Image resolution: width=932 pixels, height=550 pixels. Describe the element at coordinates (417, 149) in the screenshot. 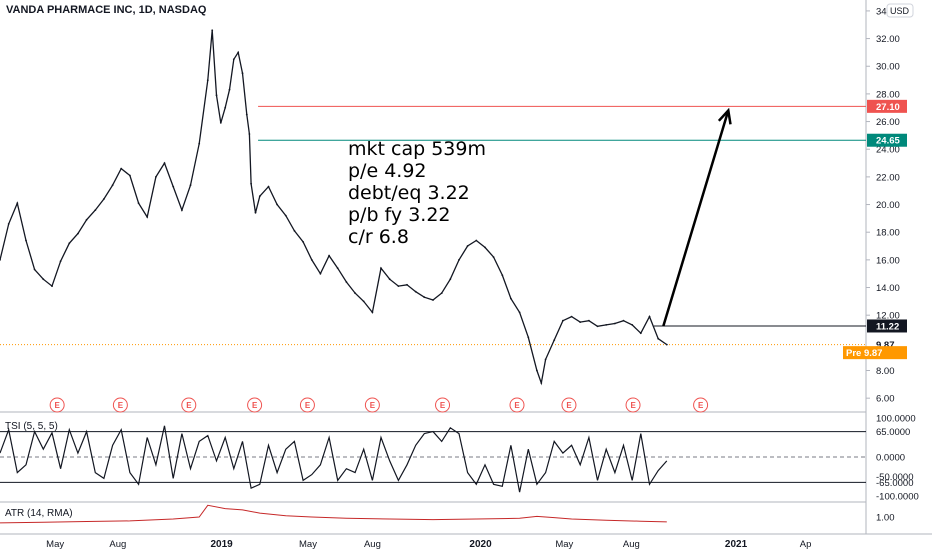

I see `note-line: mkt cap 539m` at that location.